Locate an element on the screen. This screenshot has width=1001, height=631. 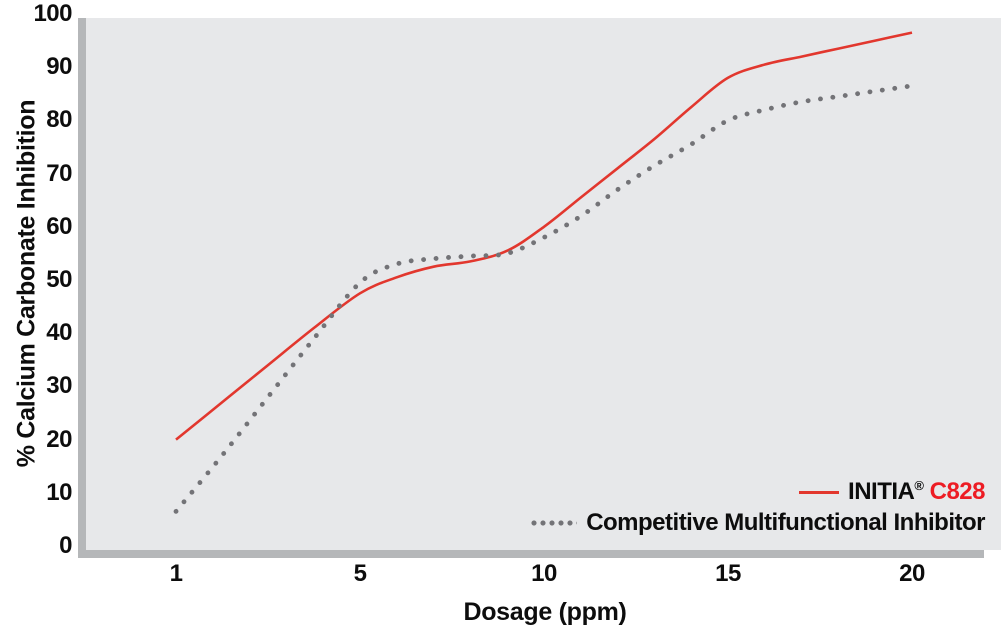
x-axis-title: Dosage (ppm) is located at coordinates (545, 612).